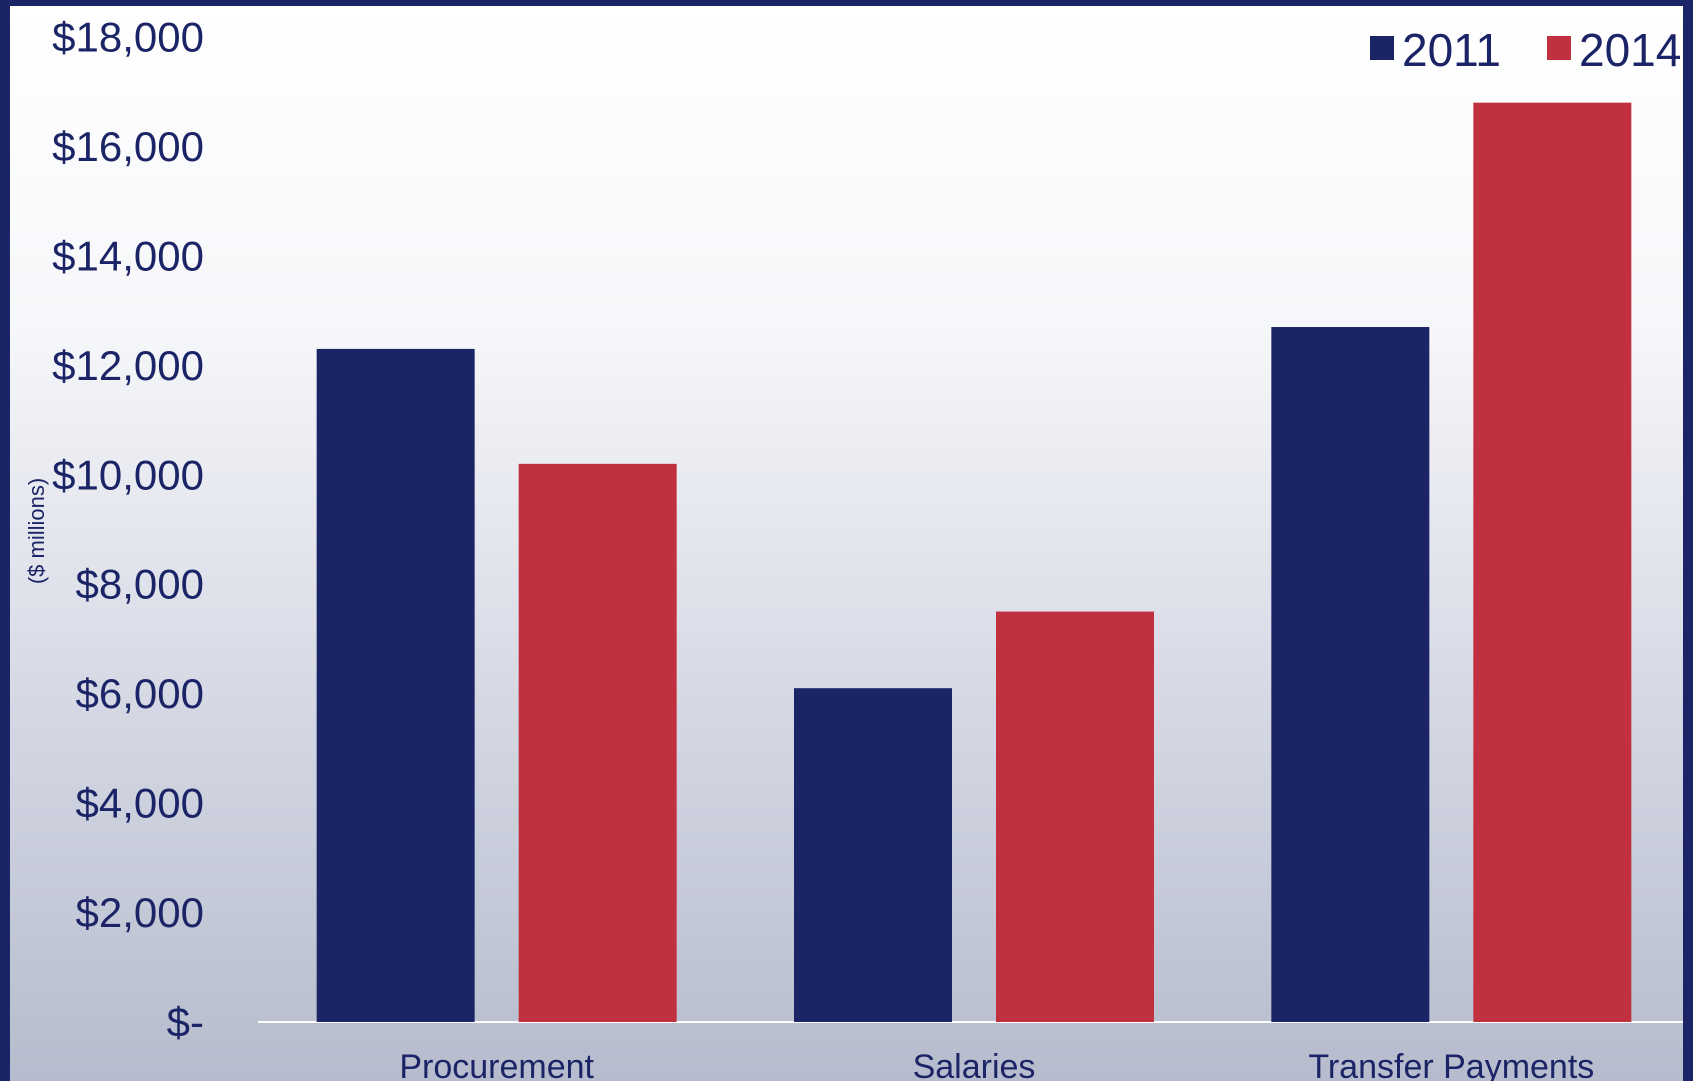 The image size is (1693, 1081). Describe the element at coordinates (1075, 816) in the screenshot. I see `bar-salaries-2014` at that location.